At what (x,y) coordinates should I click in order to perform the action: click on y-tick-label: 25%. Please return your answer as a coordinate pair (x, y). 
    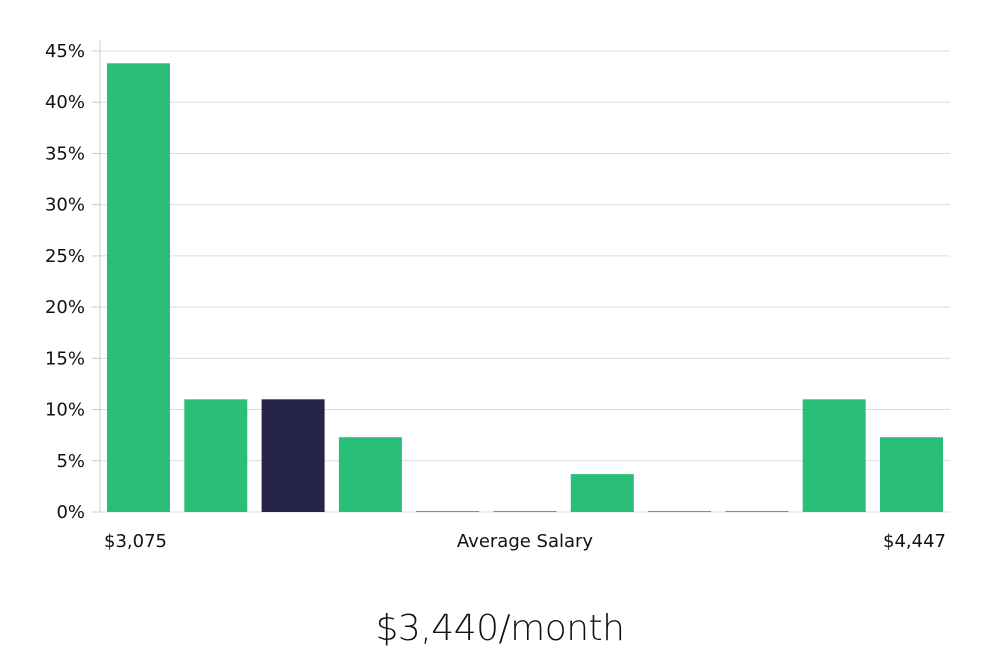
    Looking at the image, I should click on (65, 256).